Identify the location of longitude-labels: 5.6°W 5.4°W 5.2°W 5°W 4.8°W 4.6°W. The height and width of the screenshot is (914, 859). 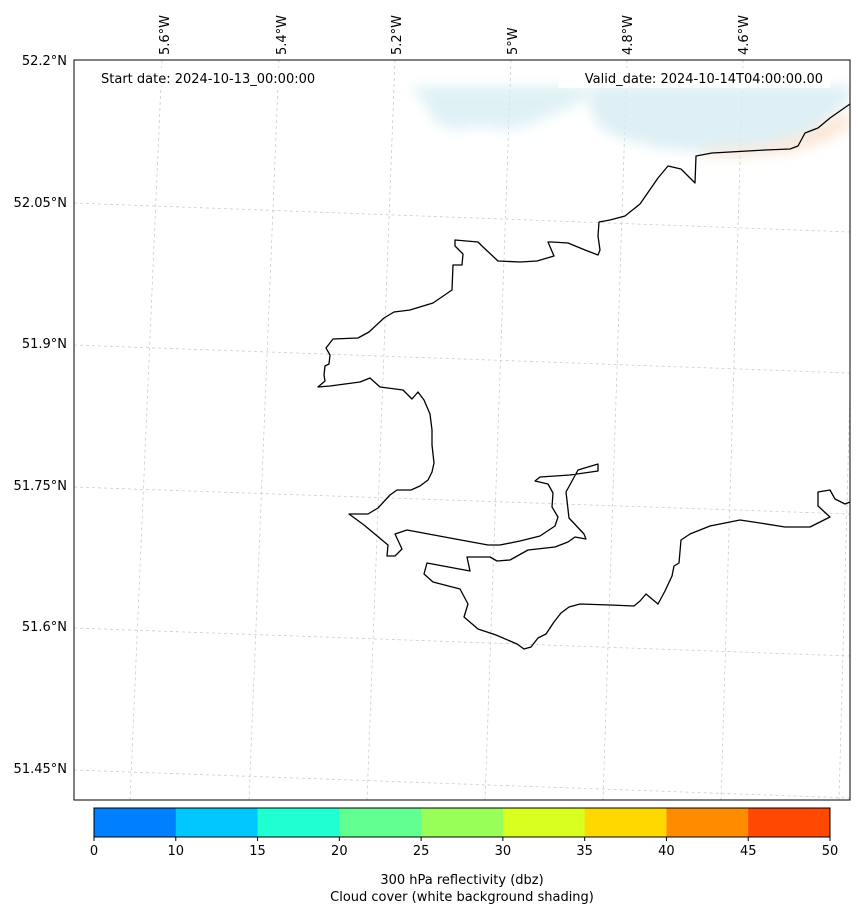
(455, 35).